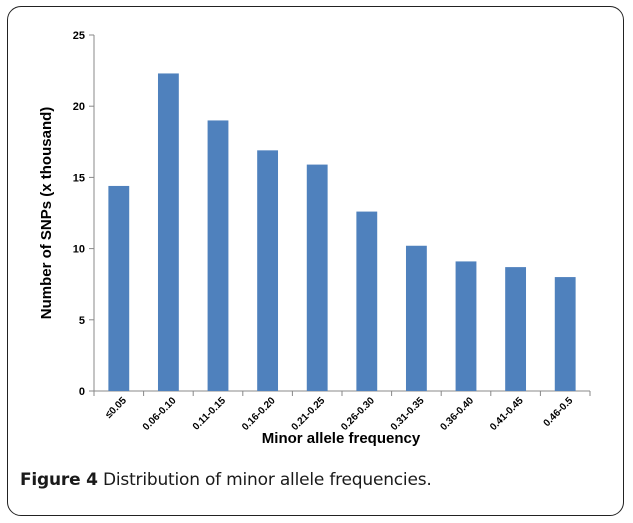  What do you see at coordinates (116, 408) in the screenshot?
I see `x-tick-label: ≤0.05` at bounding box center [116, 408].